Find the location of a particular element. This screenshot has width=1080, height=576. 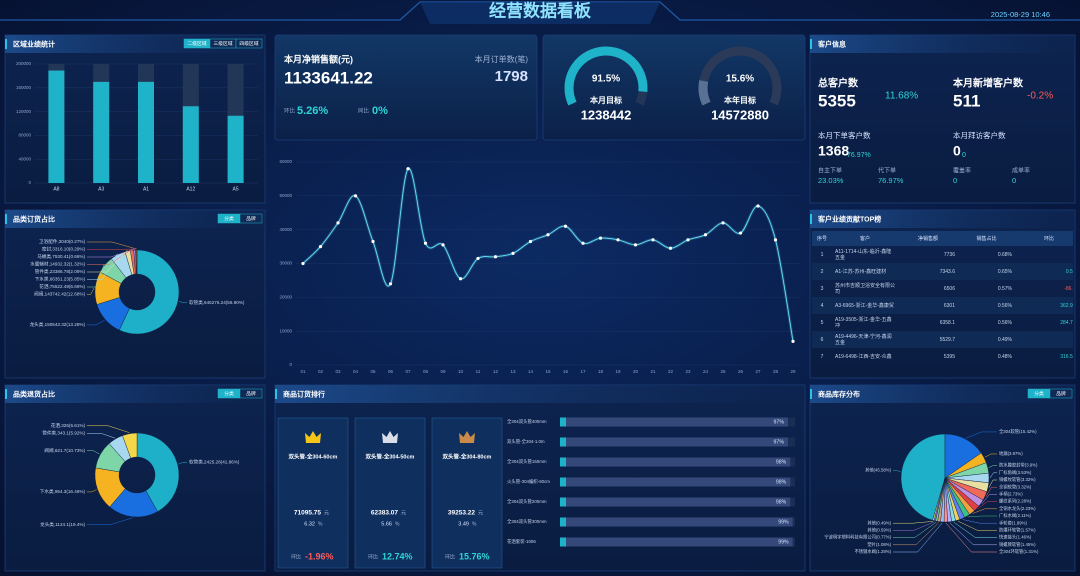

kpi-value: 5355 is located at coordinates (837, 100).